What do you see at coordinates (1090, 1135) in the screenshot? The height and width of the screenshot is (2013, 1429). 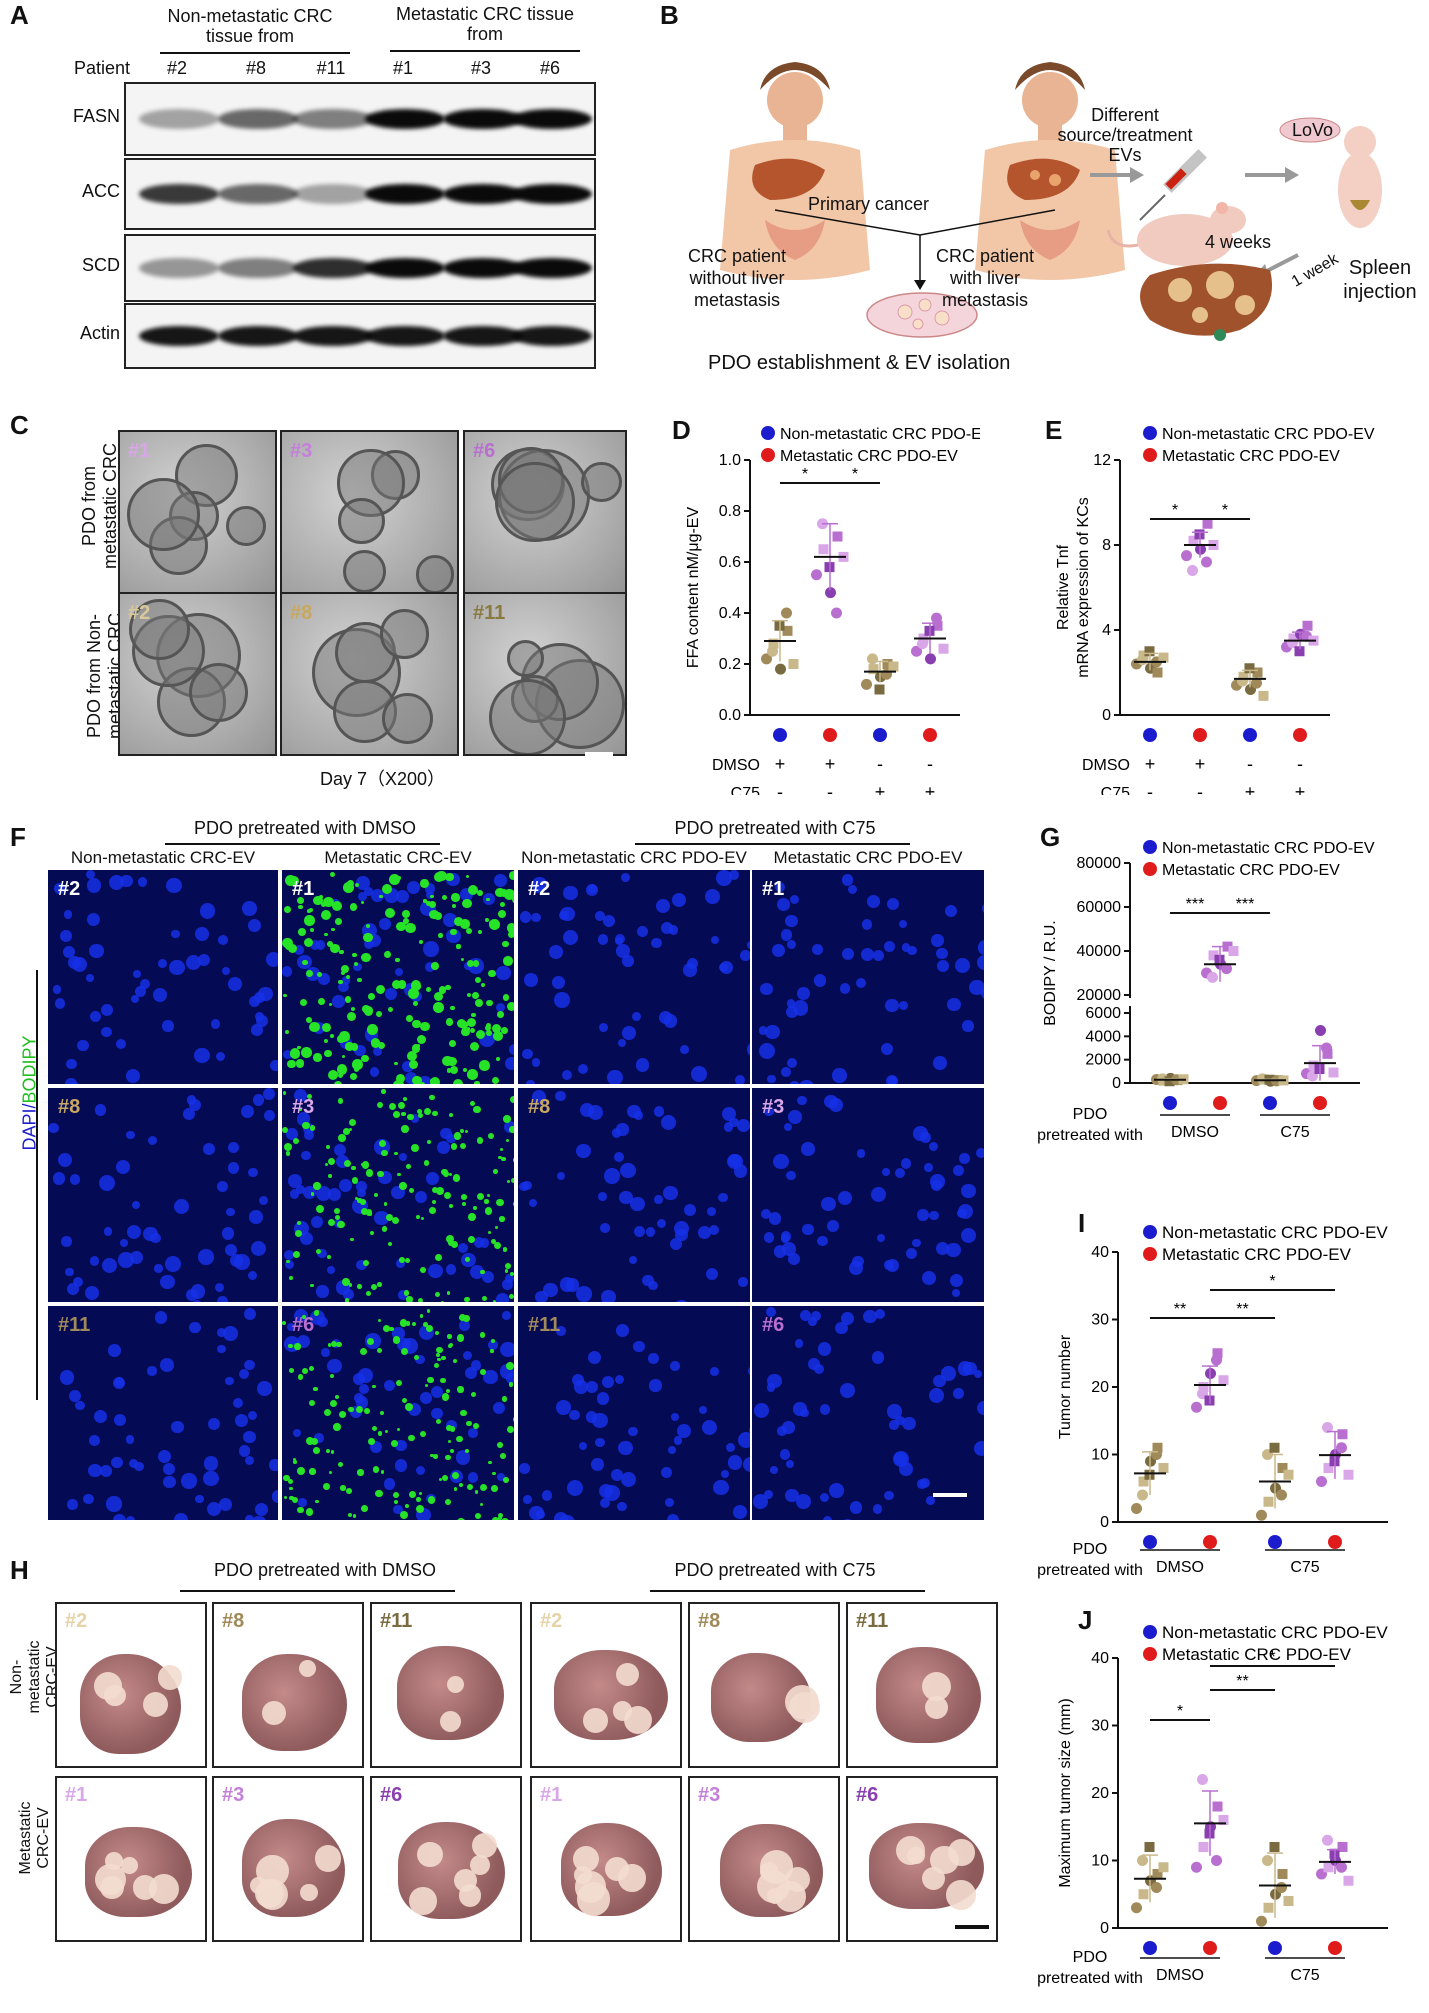 I see `pretreated-label: pretreated with` at bounding box center [1090, 1135].